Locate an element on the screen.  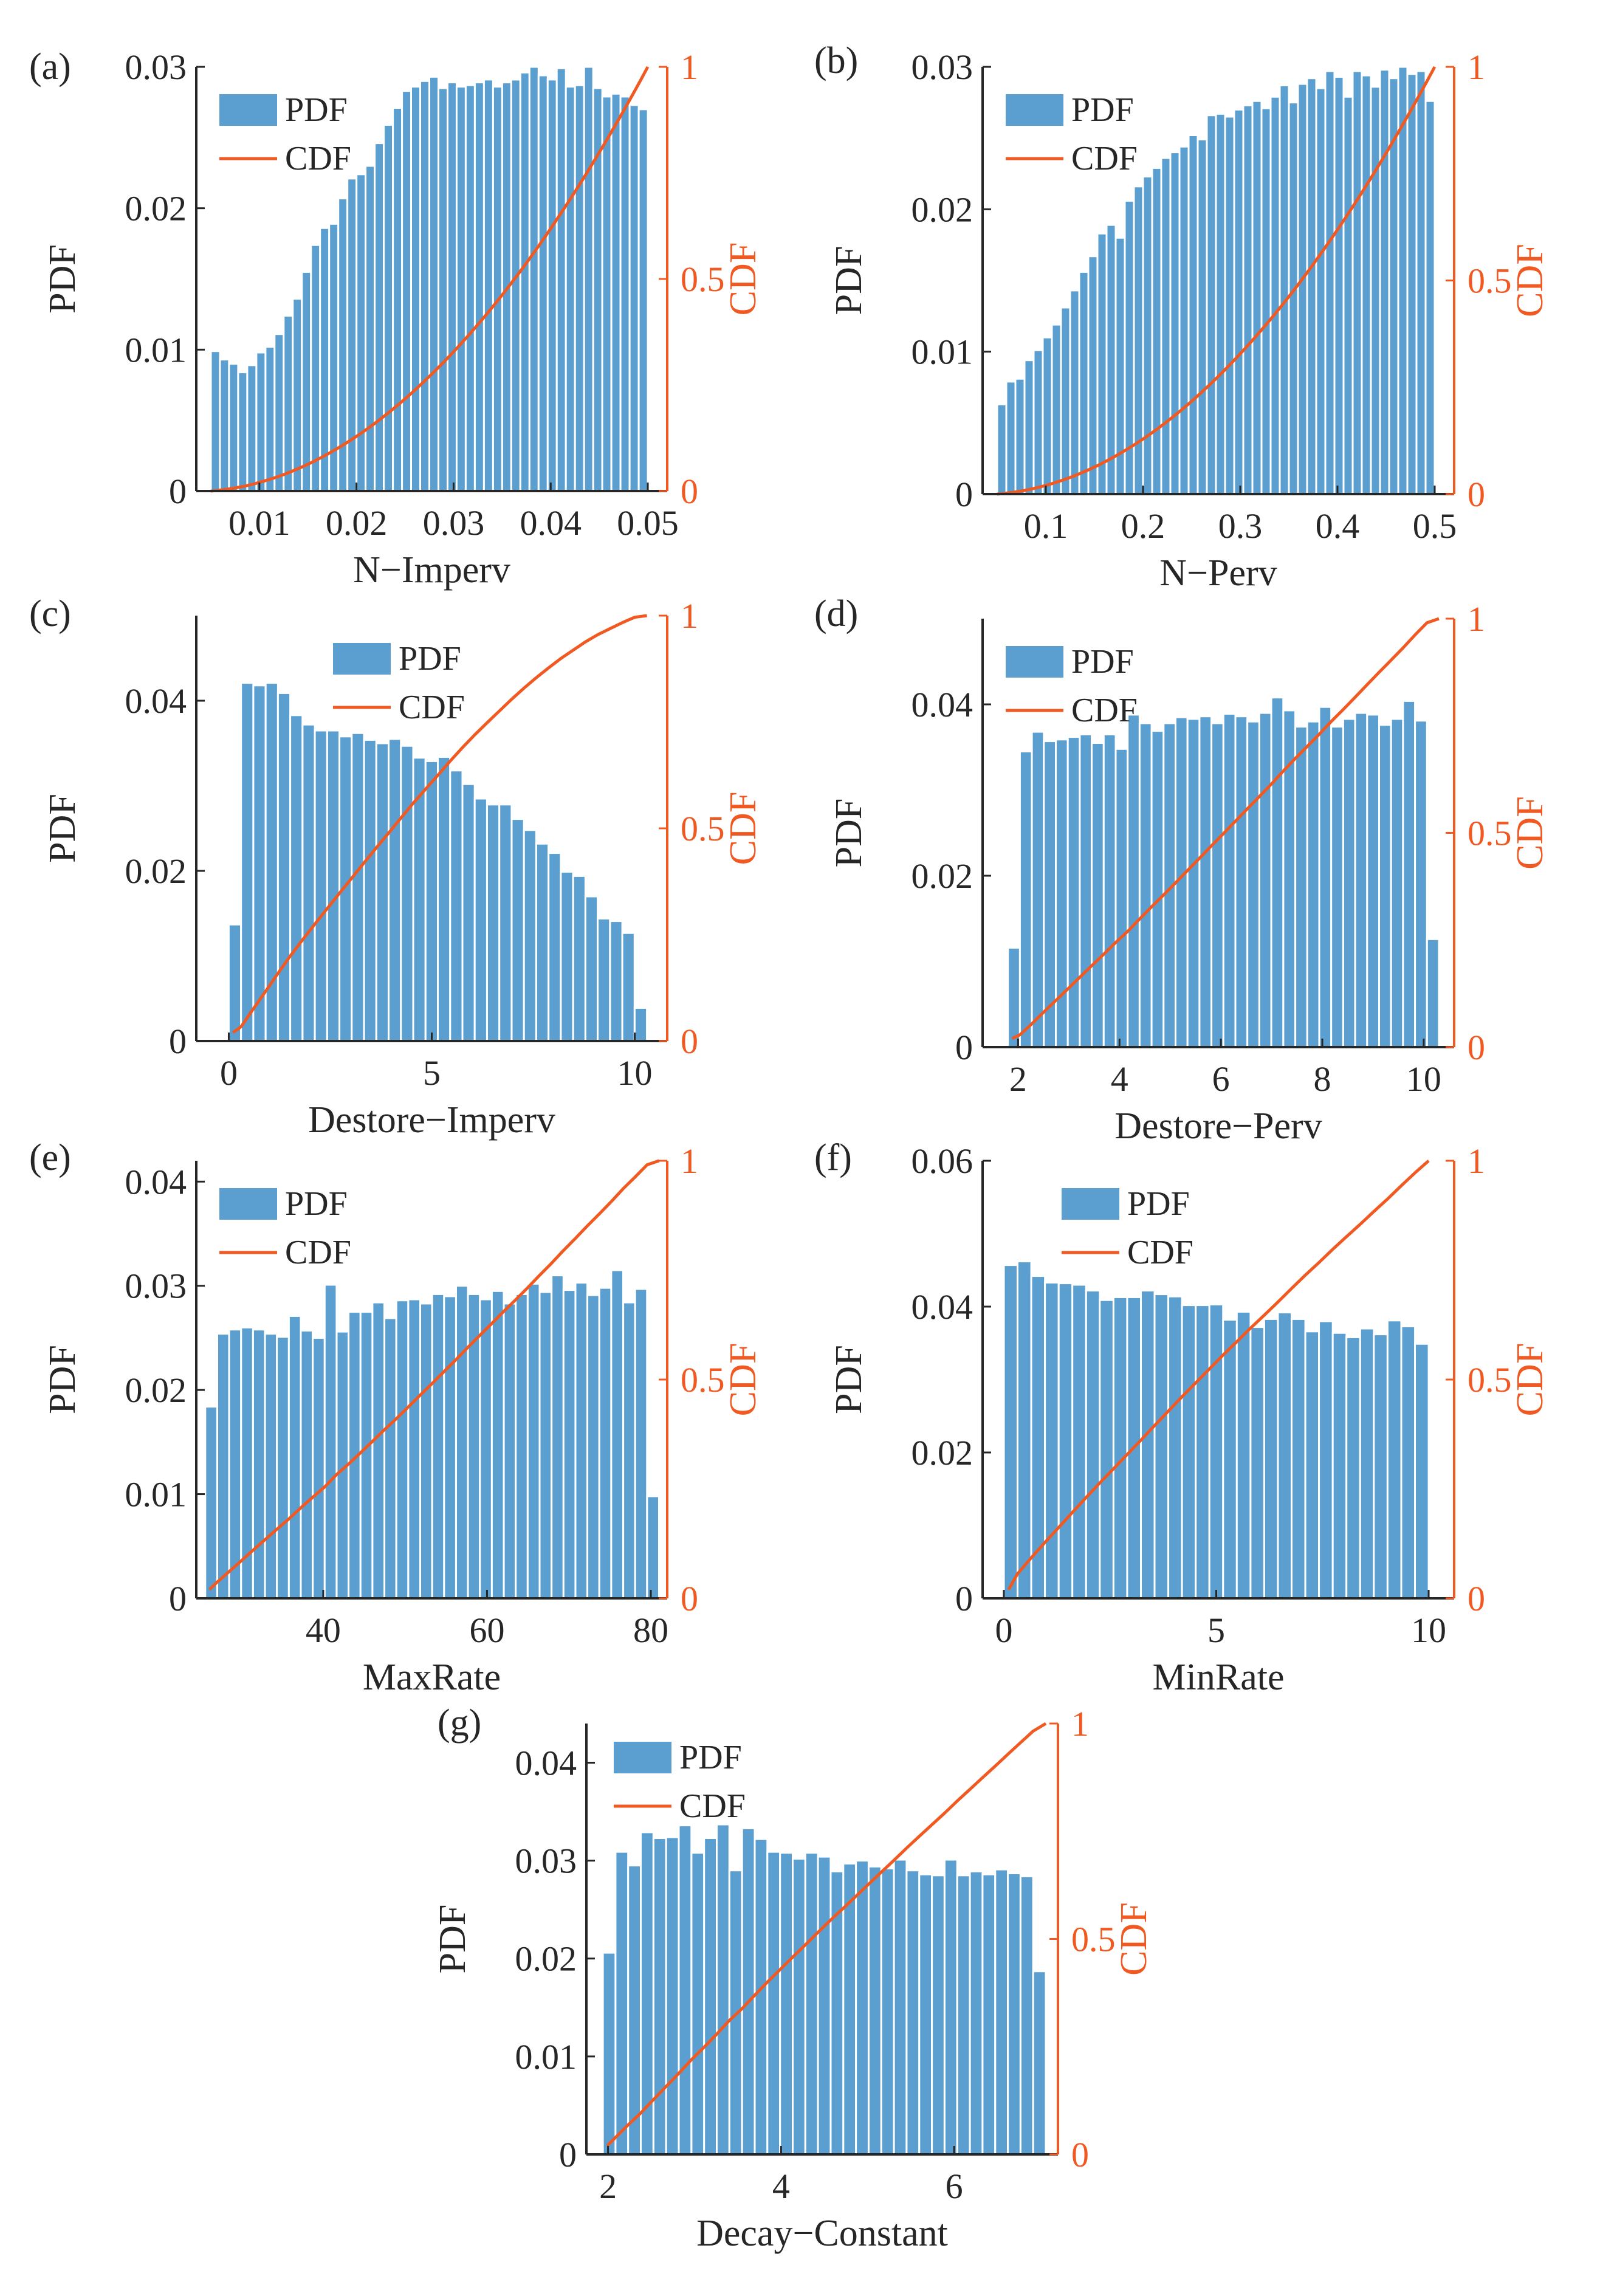
x-axis-label: Destore−Imperv is located at coordinates (431, 1120).